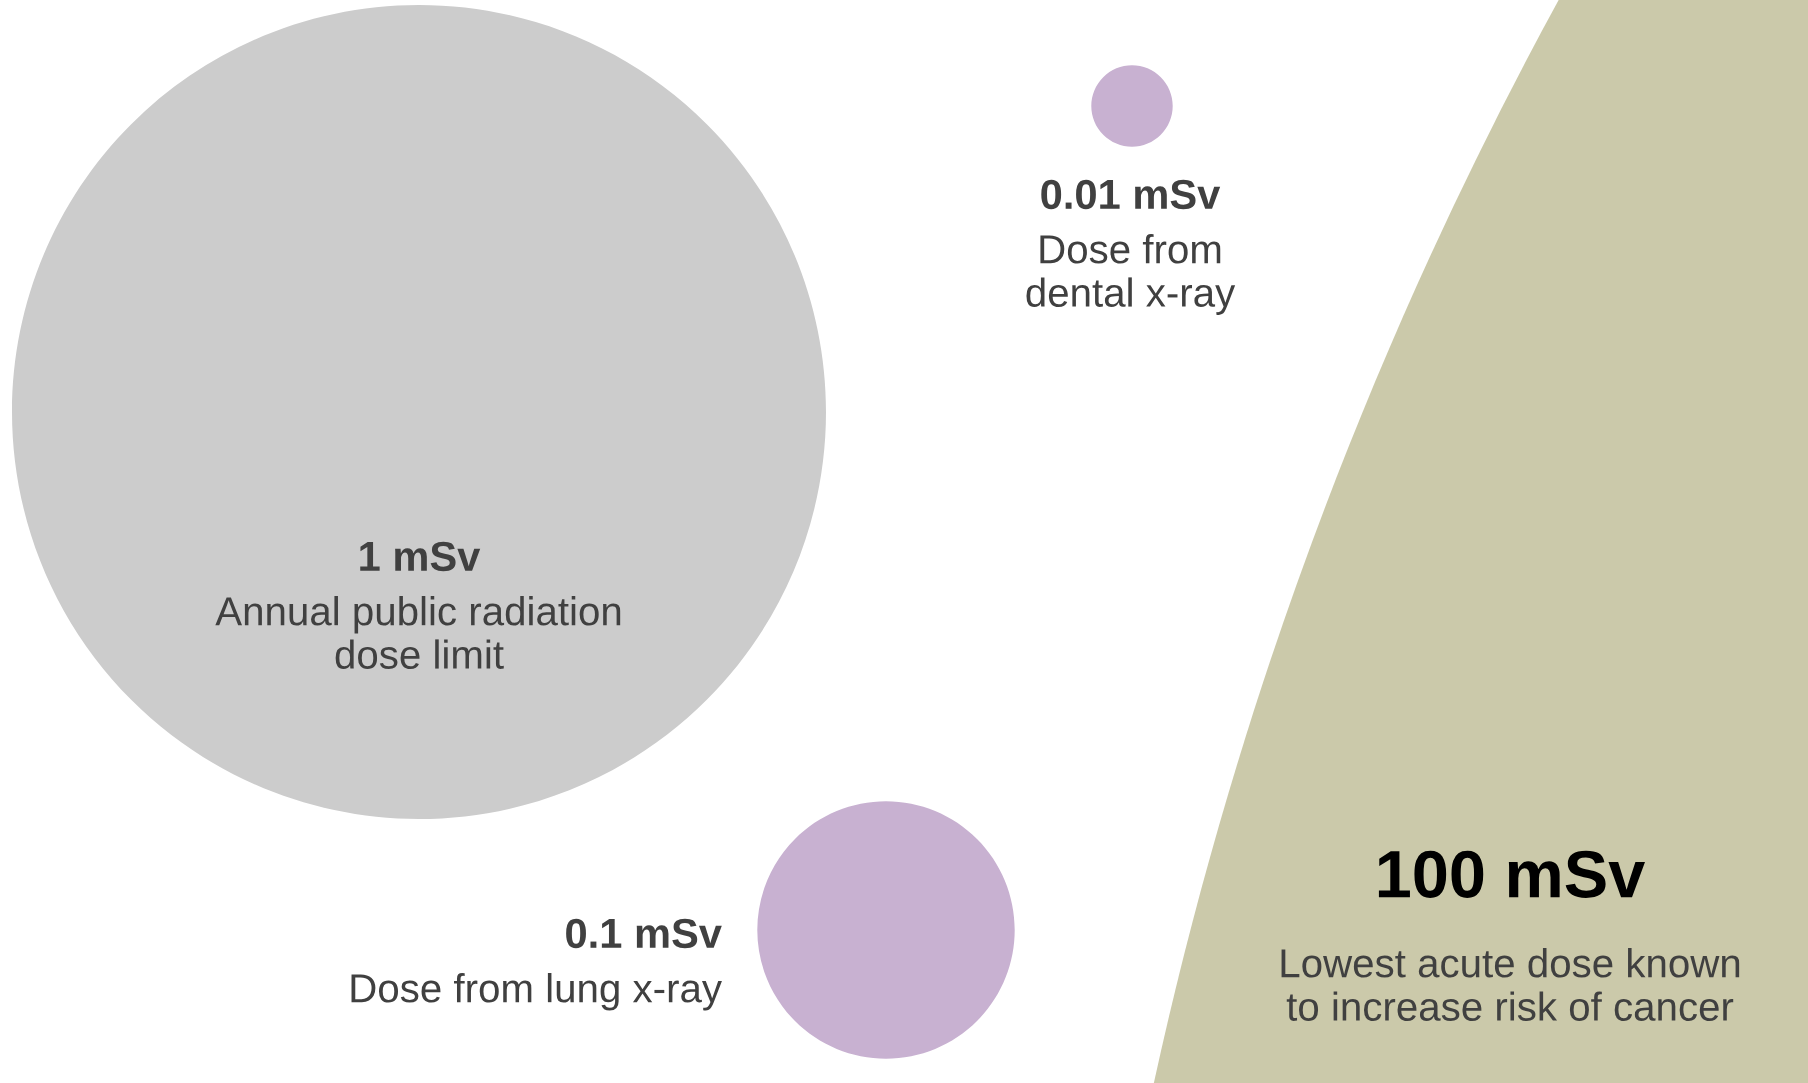 This screenshot has height=1083, width=1808. Describe the element at coordinates (1510, 984) in the screenshot. I see `category-label: Lowest acute dose known to increase risk of cancer` at that location.